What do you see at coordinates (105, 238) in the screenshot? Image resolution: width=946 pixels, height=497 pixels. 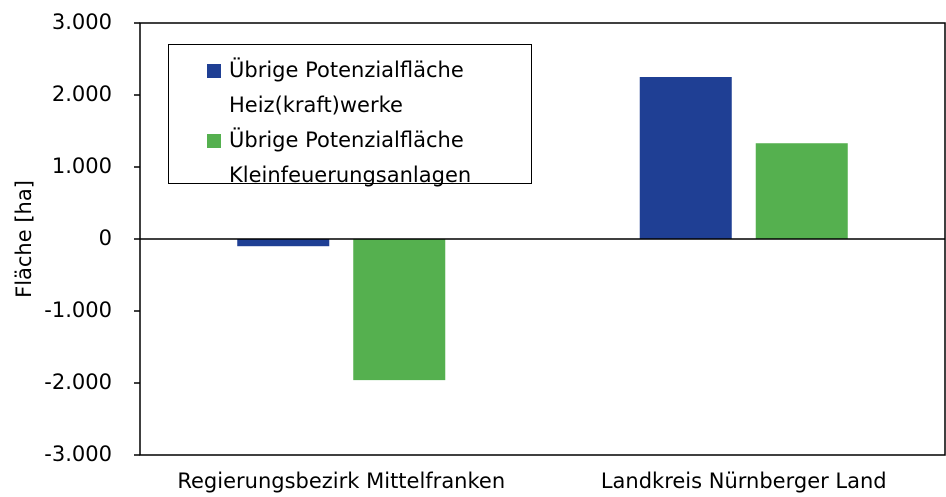 I see `y-tick-label: 0` at bounding box center [105, 238].